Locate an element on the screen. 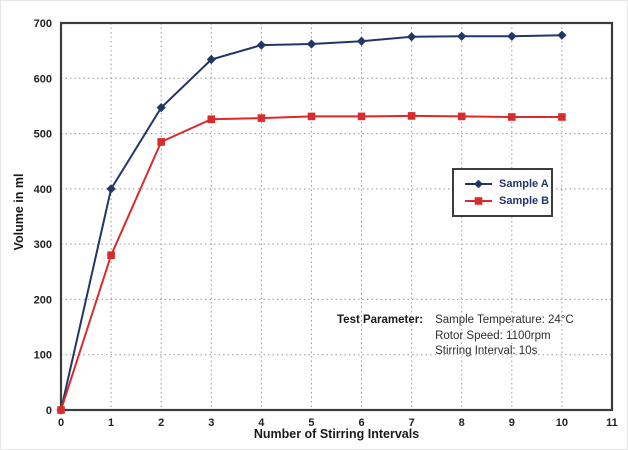 The height and width of the screenshot is (450, 628). x-tick-label-5: 5 is located at coordinates (311, 423).